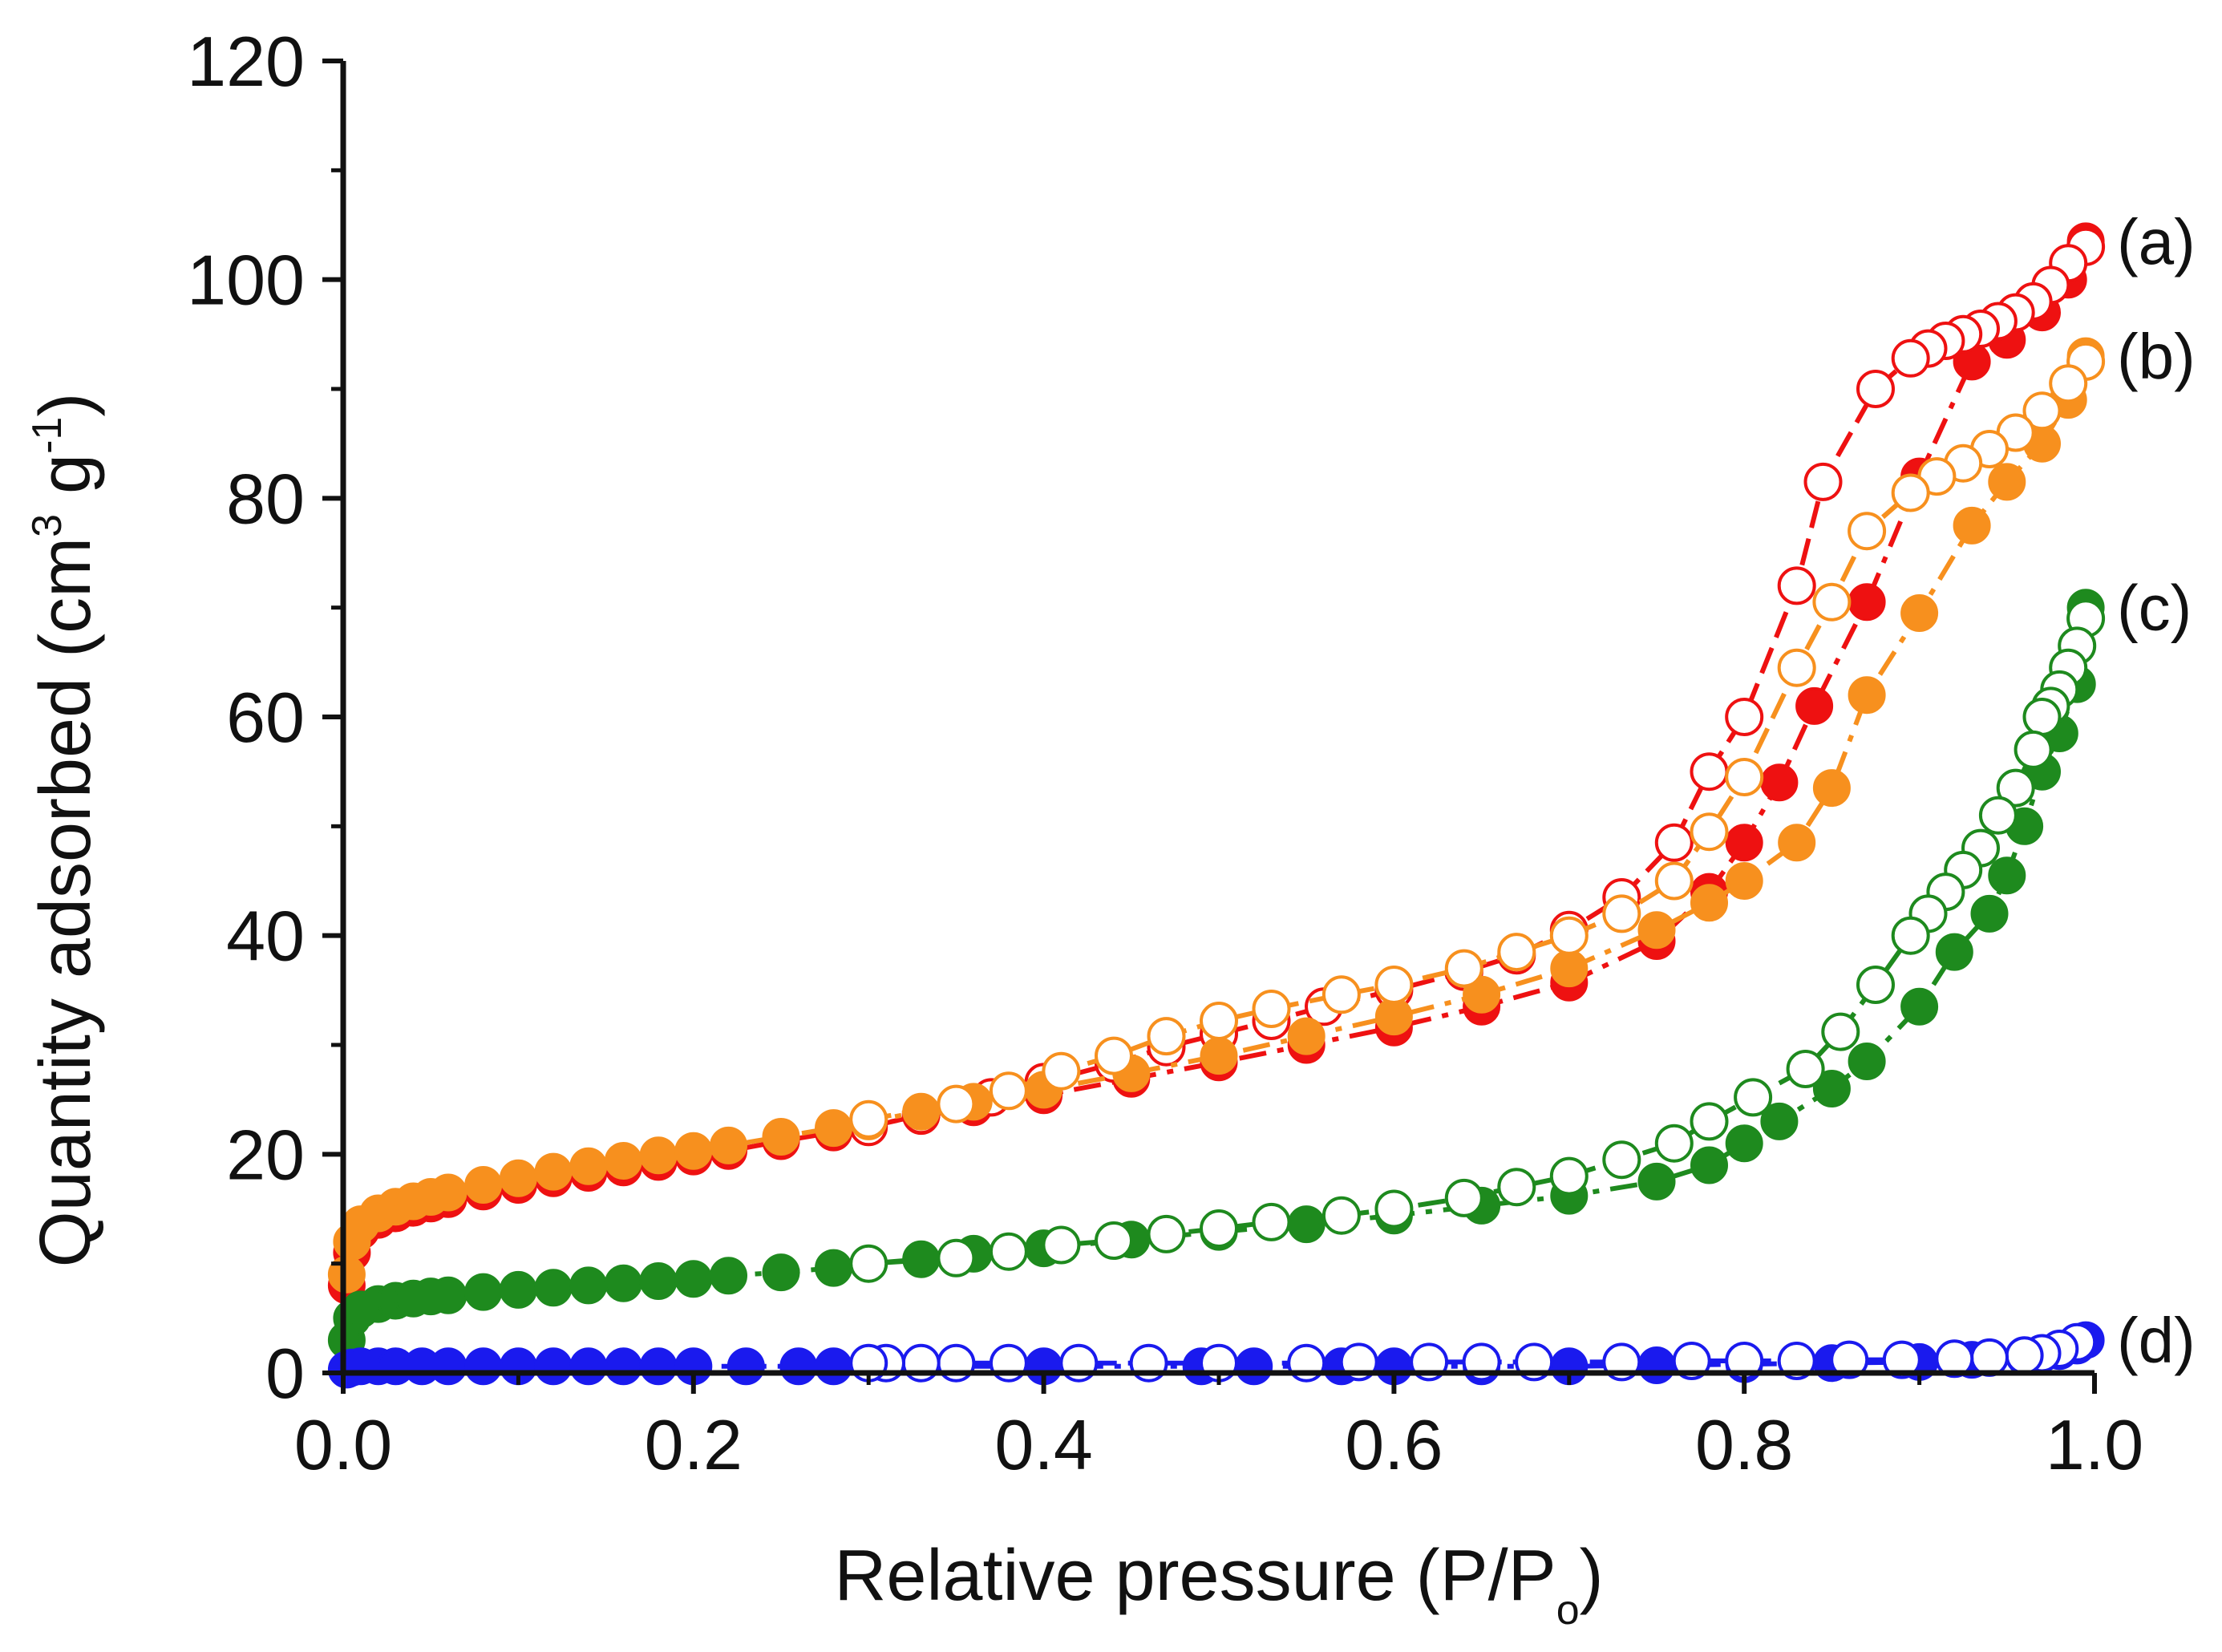 Image resolution: width=2222 pixels, height=1652 pixels. What do you see at coordinates (1195, 1576) in the screenshot?
I see `x-axis-title-main: Relative pressure (P/P` at bounding box center [1195, 1576].